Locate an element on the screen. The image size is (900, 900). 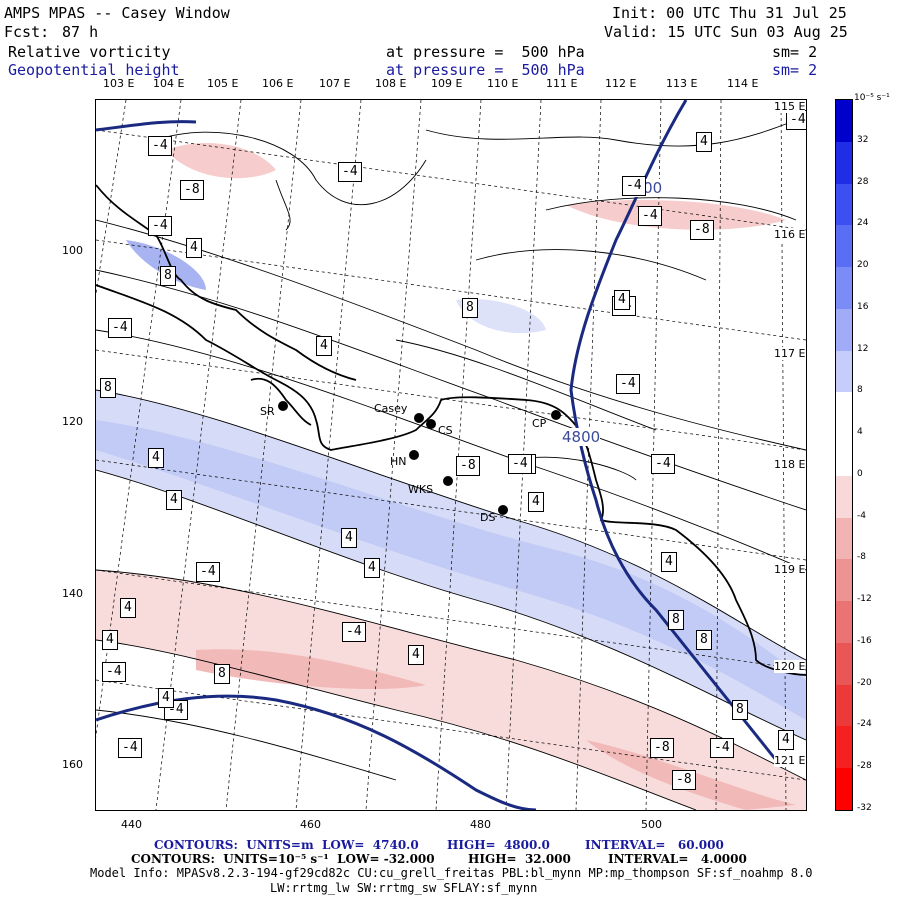
colorbar-label: -4 is located at coordinates (861, 515).